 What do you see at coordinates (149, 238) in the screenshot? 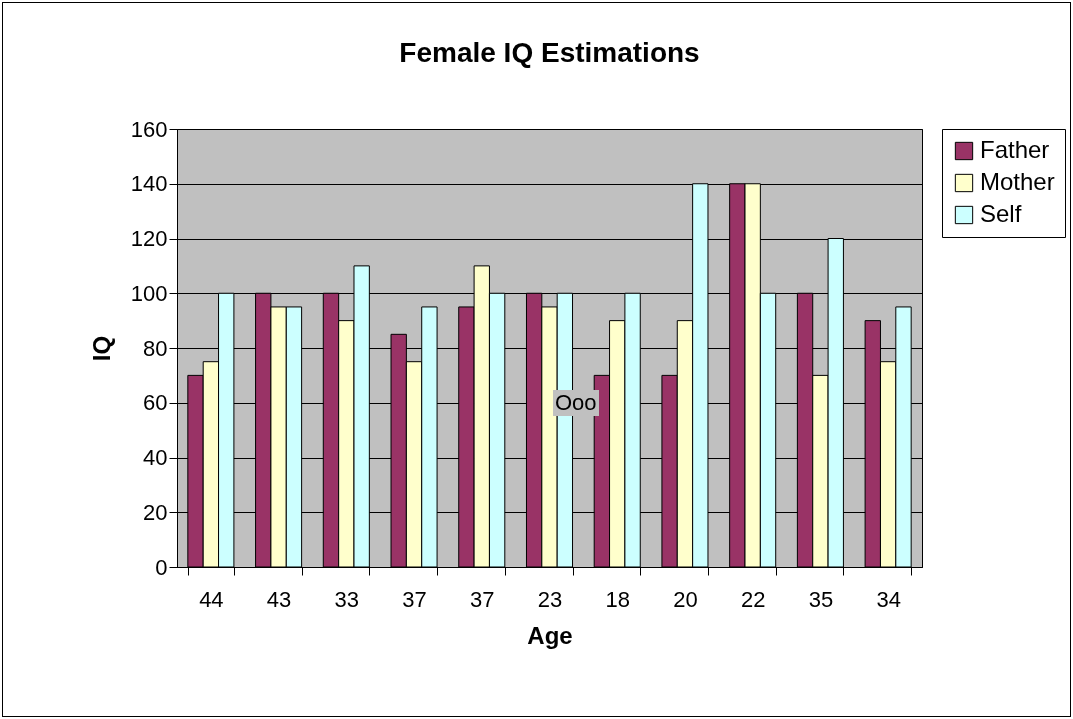
I see `y-tick-label: 120` at bounding box center [149, 238].